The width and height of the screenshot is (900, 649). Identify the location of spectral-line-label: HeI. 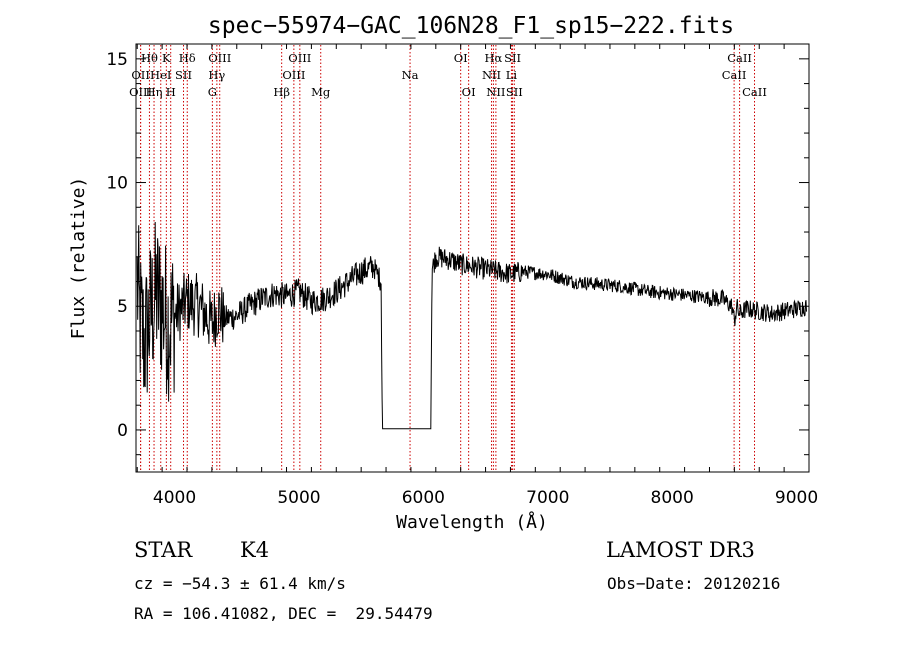
(160, 75).